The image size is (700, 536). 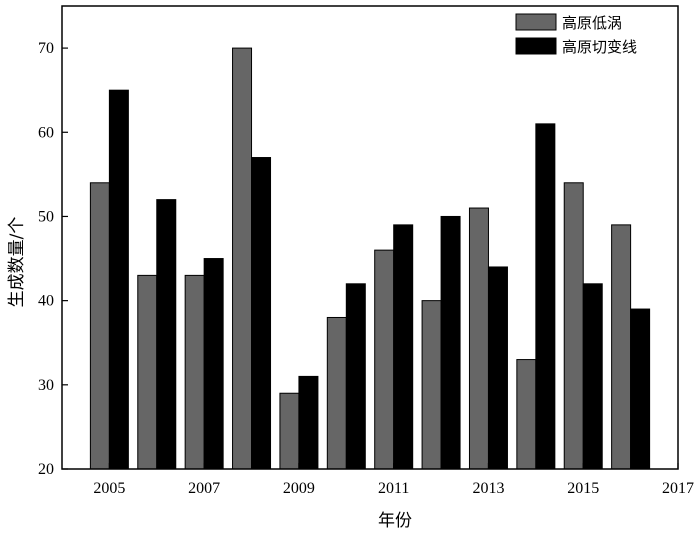 What do you see at coordinates (194, 372) in the screenshot?
I see `bar-vortex-2007` at bounding box center [194, 372].